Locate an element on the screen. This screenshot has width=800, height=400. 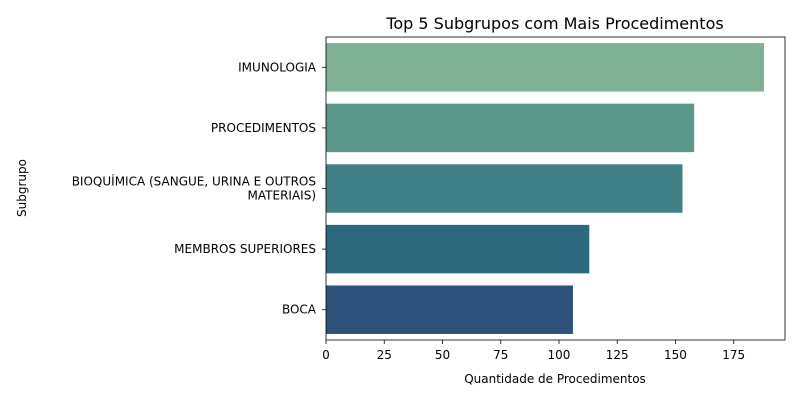
y-tick-label: PROCEDIMENTOS is located at coordinates (263, 128).